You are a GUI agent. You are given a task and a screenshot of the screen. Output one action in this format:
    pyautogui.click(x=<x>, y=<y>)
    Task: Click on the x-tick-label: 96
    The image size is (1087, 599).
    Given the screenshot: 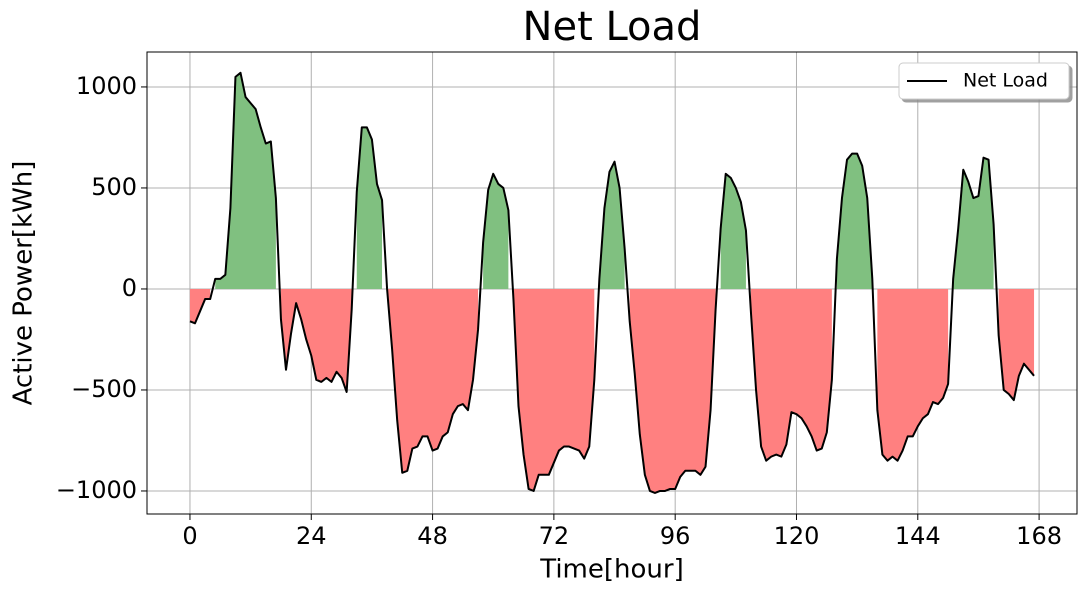 What is the action you would take?
    pyautogui.click(x=675, y=536)
    